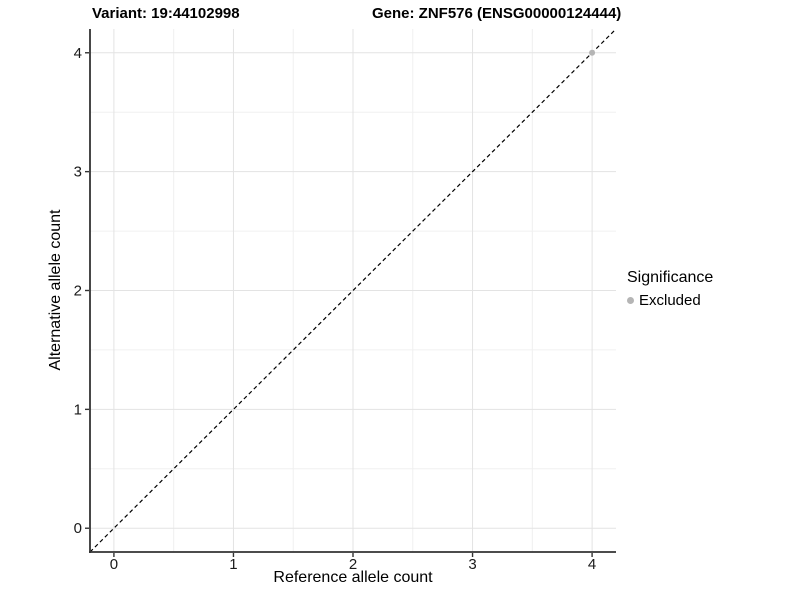 This screenshot has height=600, width=800. I want to click on plot-title-variant: Variant: 19:44102998, so click(166, 13).